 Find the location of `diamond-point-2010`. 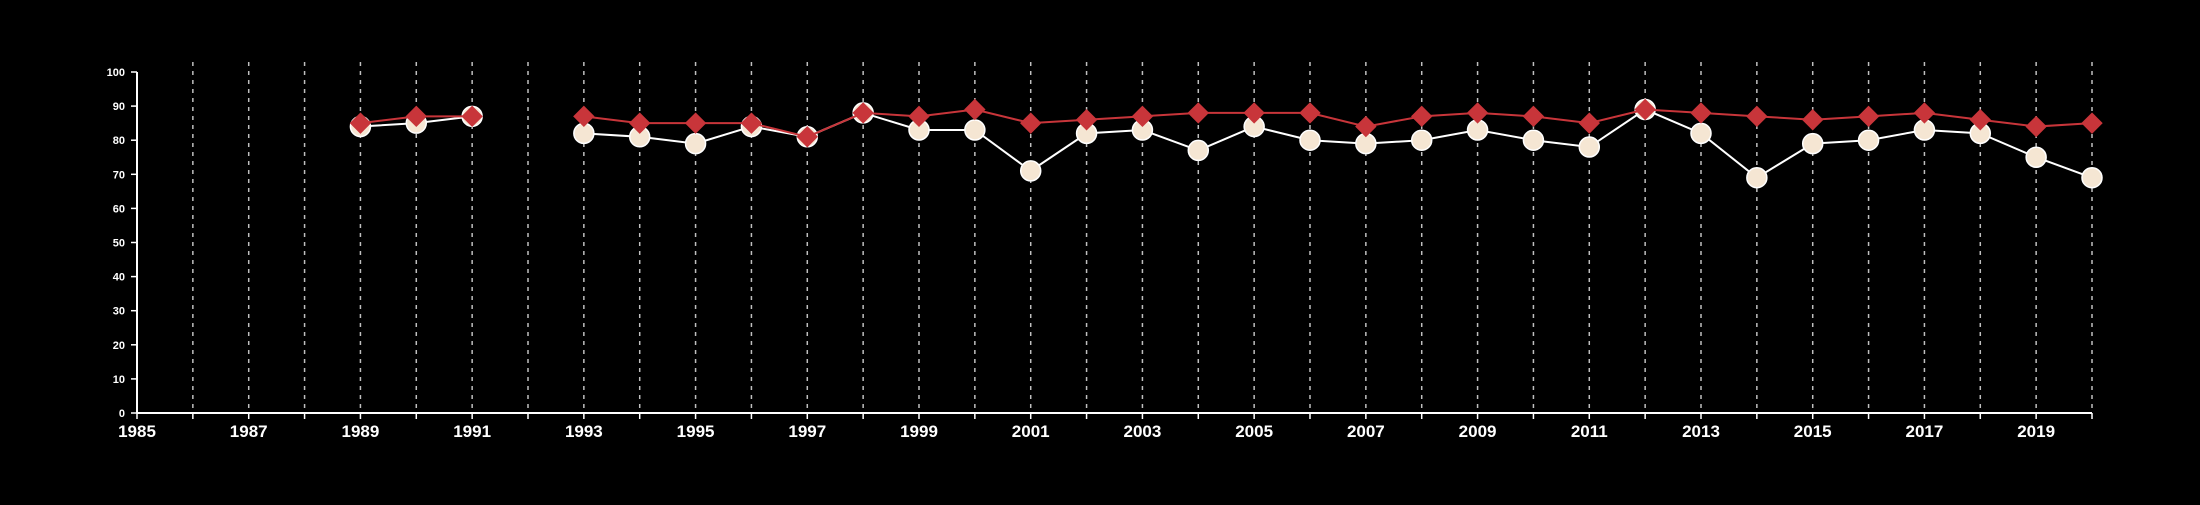

diamond-point-2010 is located at coordinates (1533, 116).